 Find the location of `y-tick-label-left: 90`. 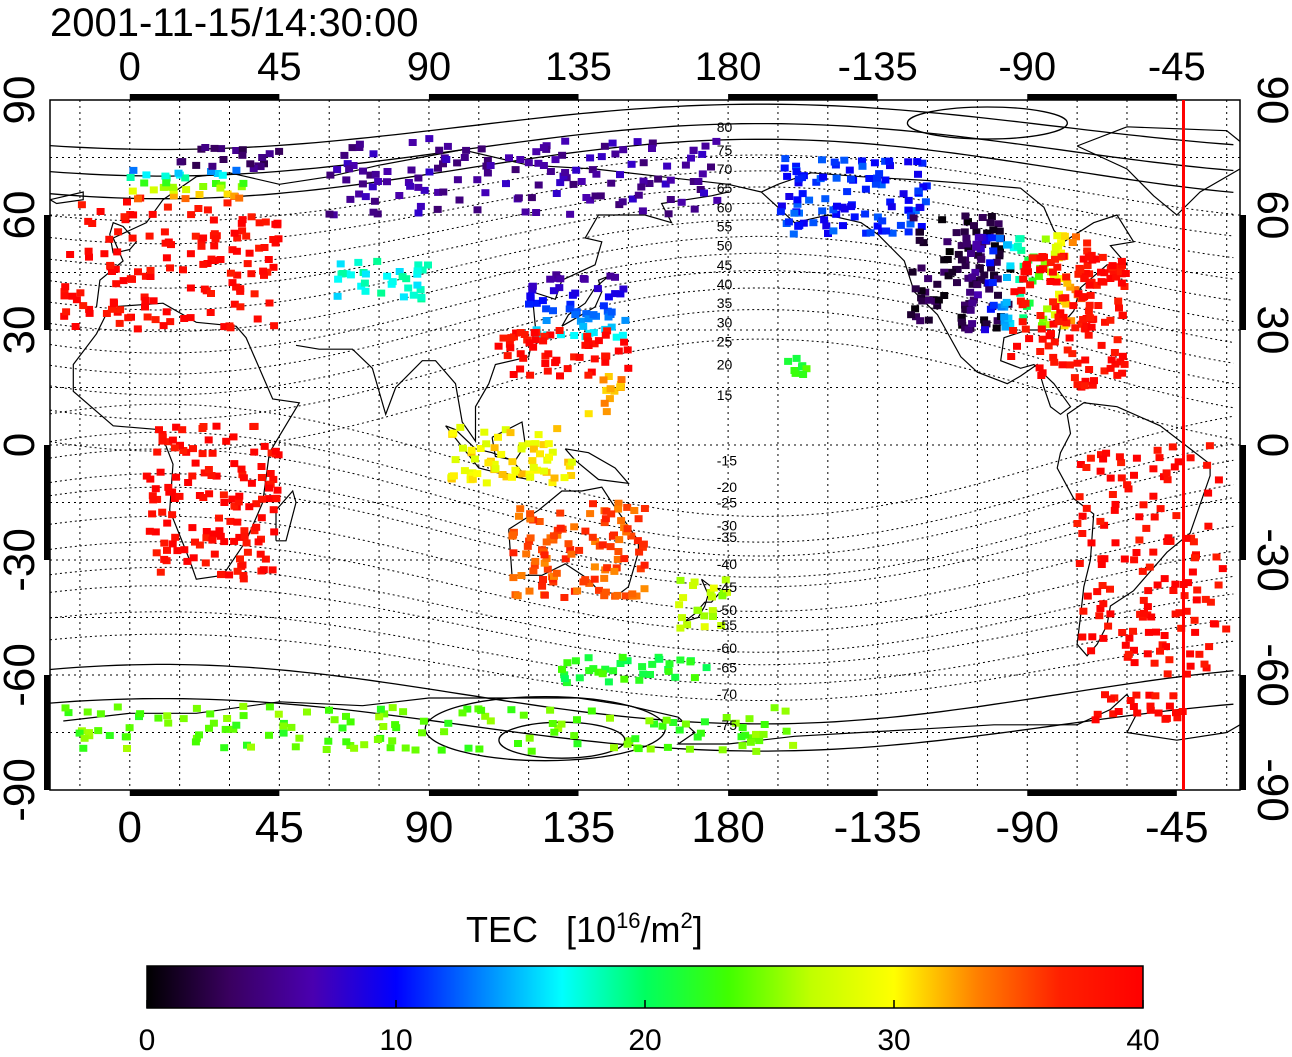

y-tick-label-left: 90 is located at coordinates (22, 100).